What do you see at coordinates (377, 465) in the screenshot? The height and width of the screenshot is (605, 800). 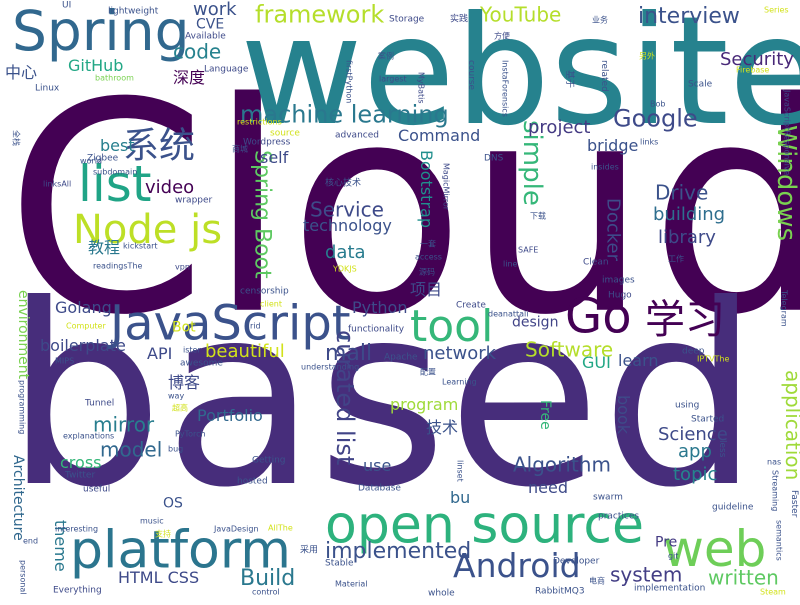 I see `cloud-word: use` at bounding box center [377, 465].